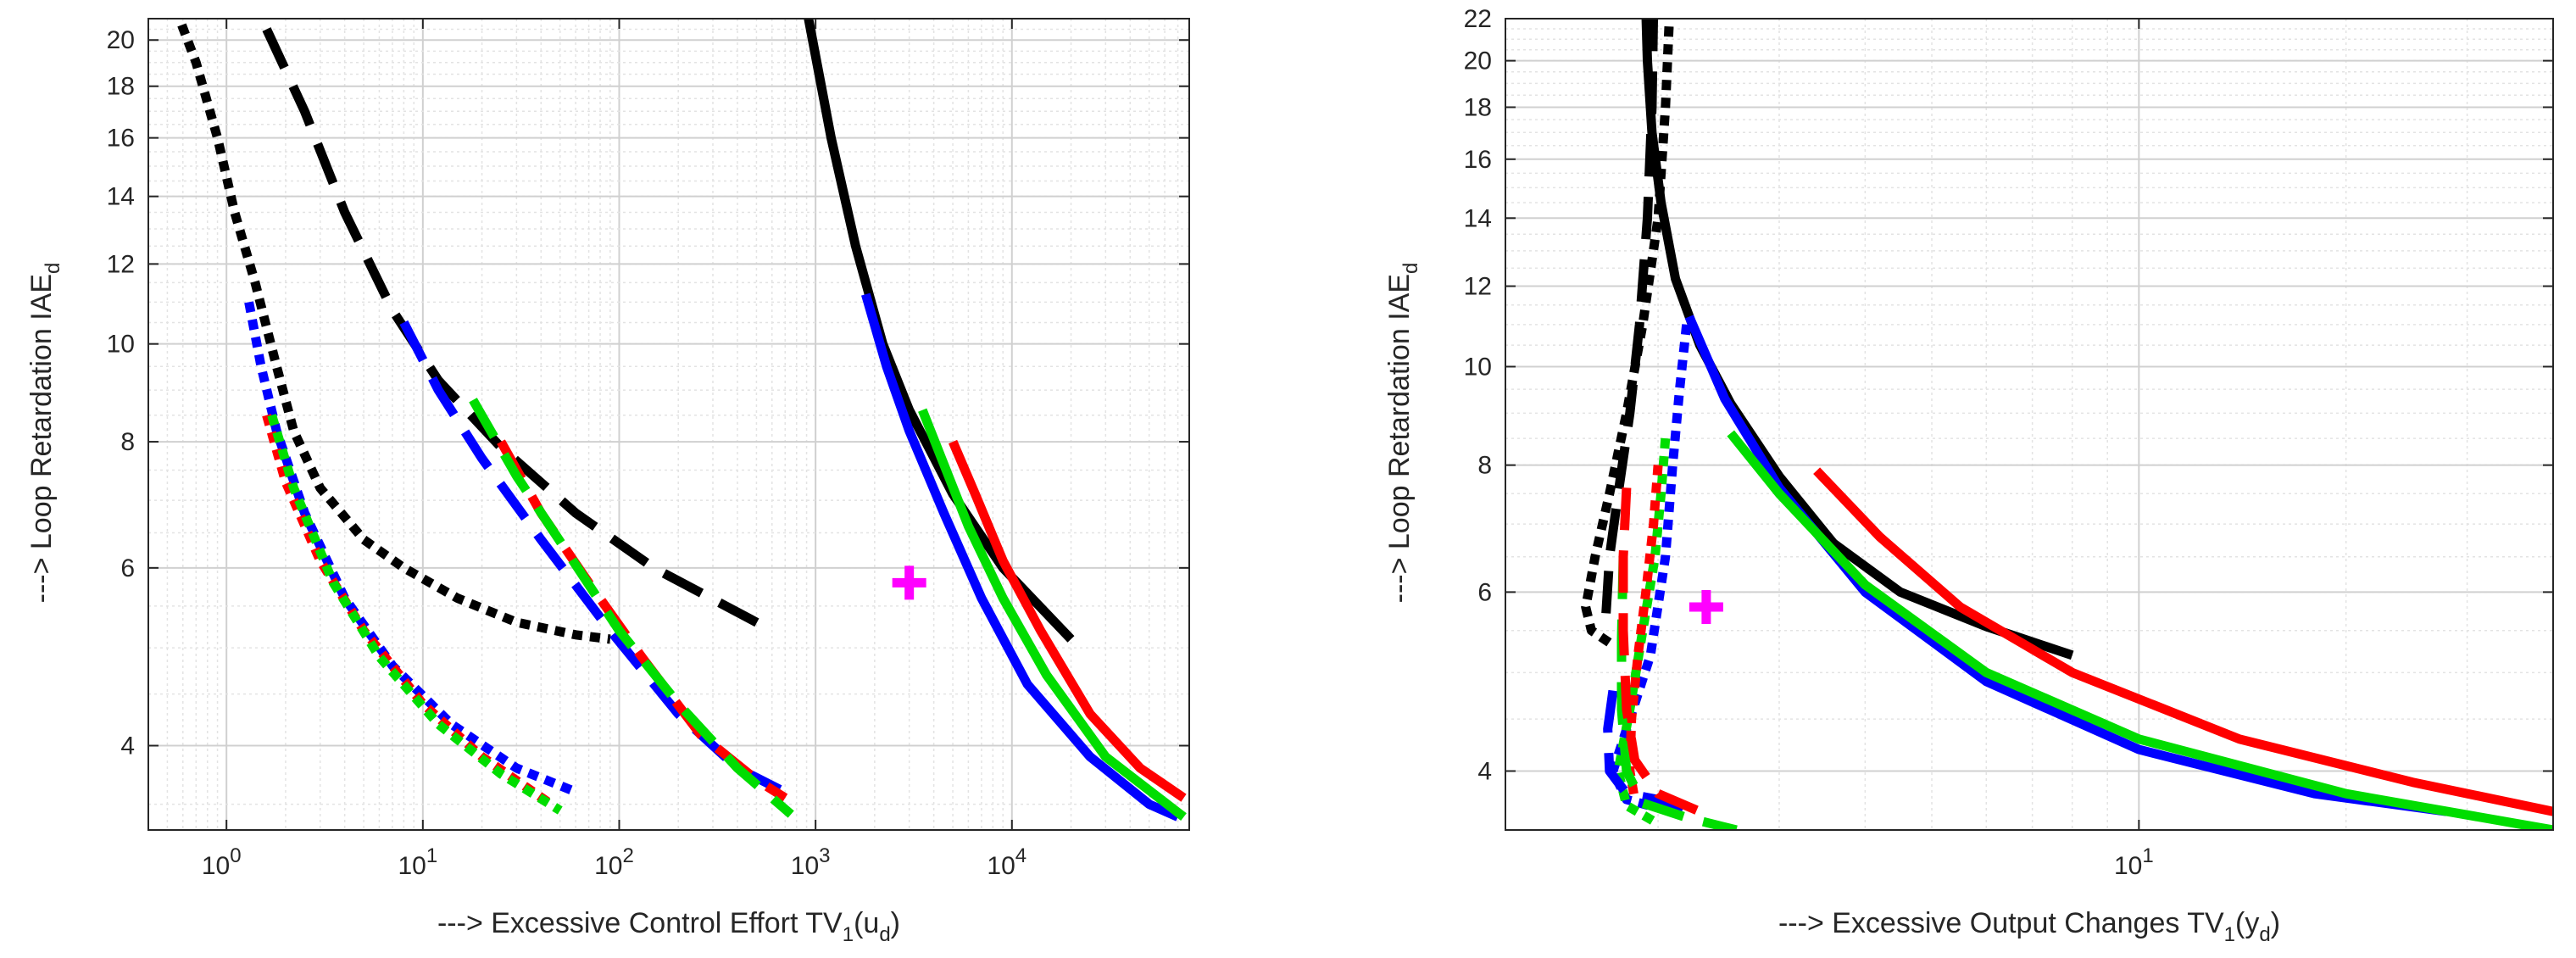 Image resolution: width=2576 pixels, height=958 pixels. What do you see at coordinates (1478, 19) in the screenshot?
I see `y-tick-label: 22` at bounding box center [1478, 19].